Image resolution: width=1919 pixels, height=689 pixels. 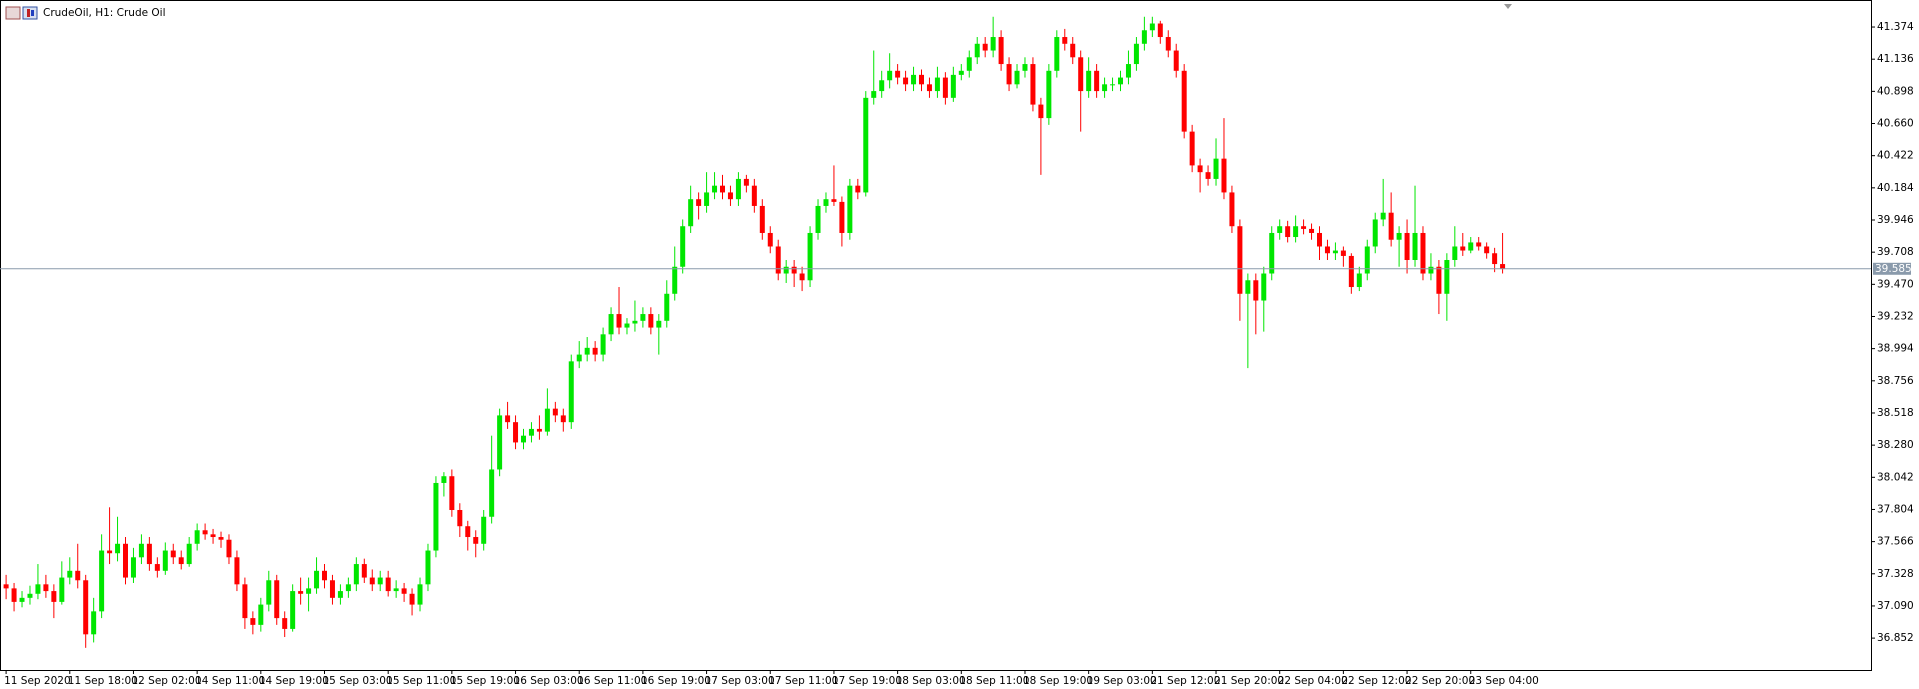 What do you see at coordinates (1376, 681) in the screenshot?
I see `x-tick-label: 22 Sep 12:00` at bounding box center [1376, 681].